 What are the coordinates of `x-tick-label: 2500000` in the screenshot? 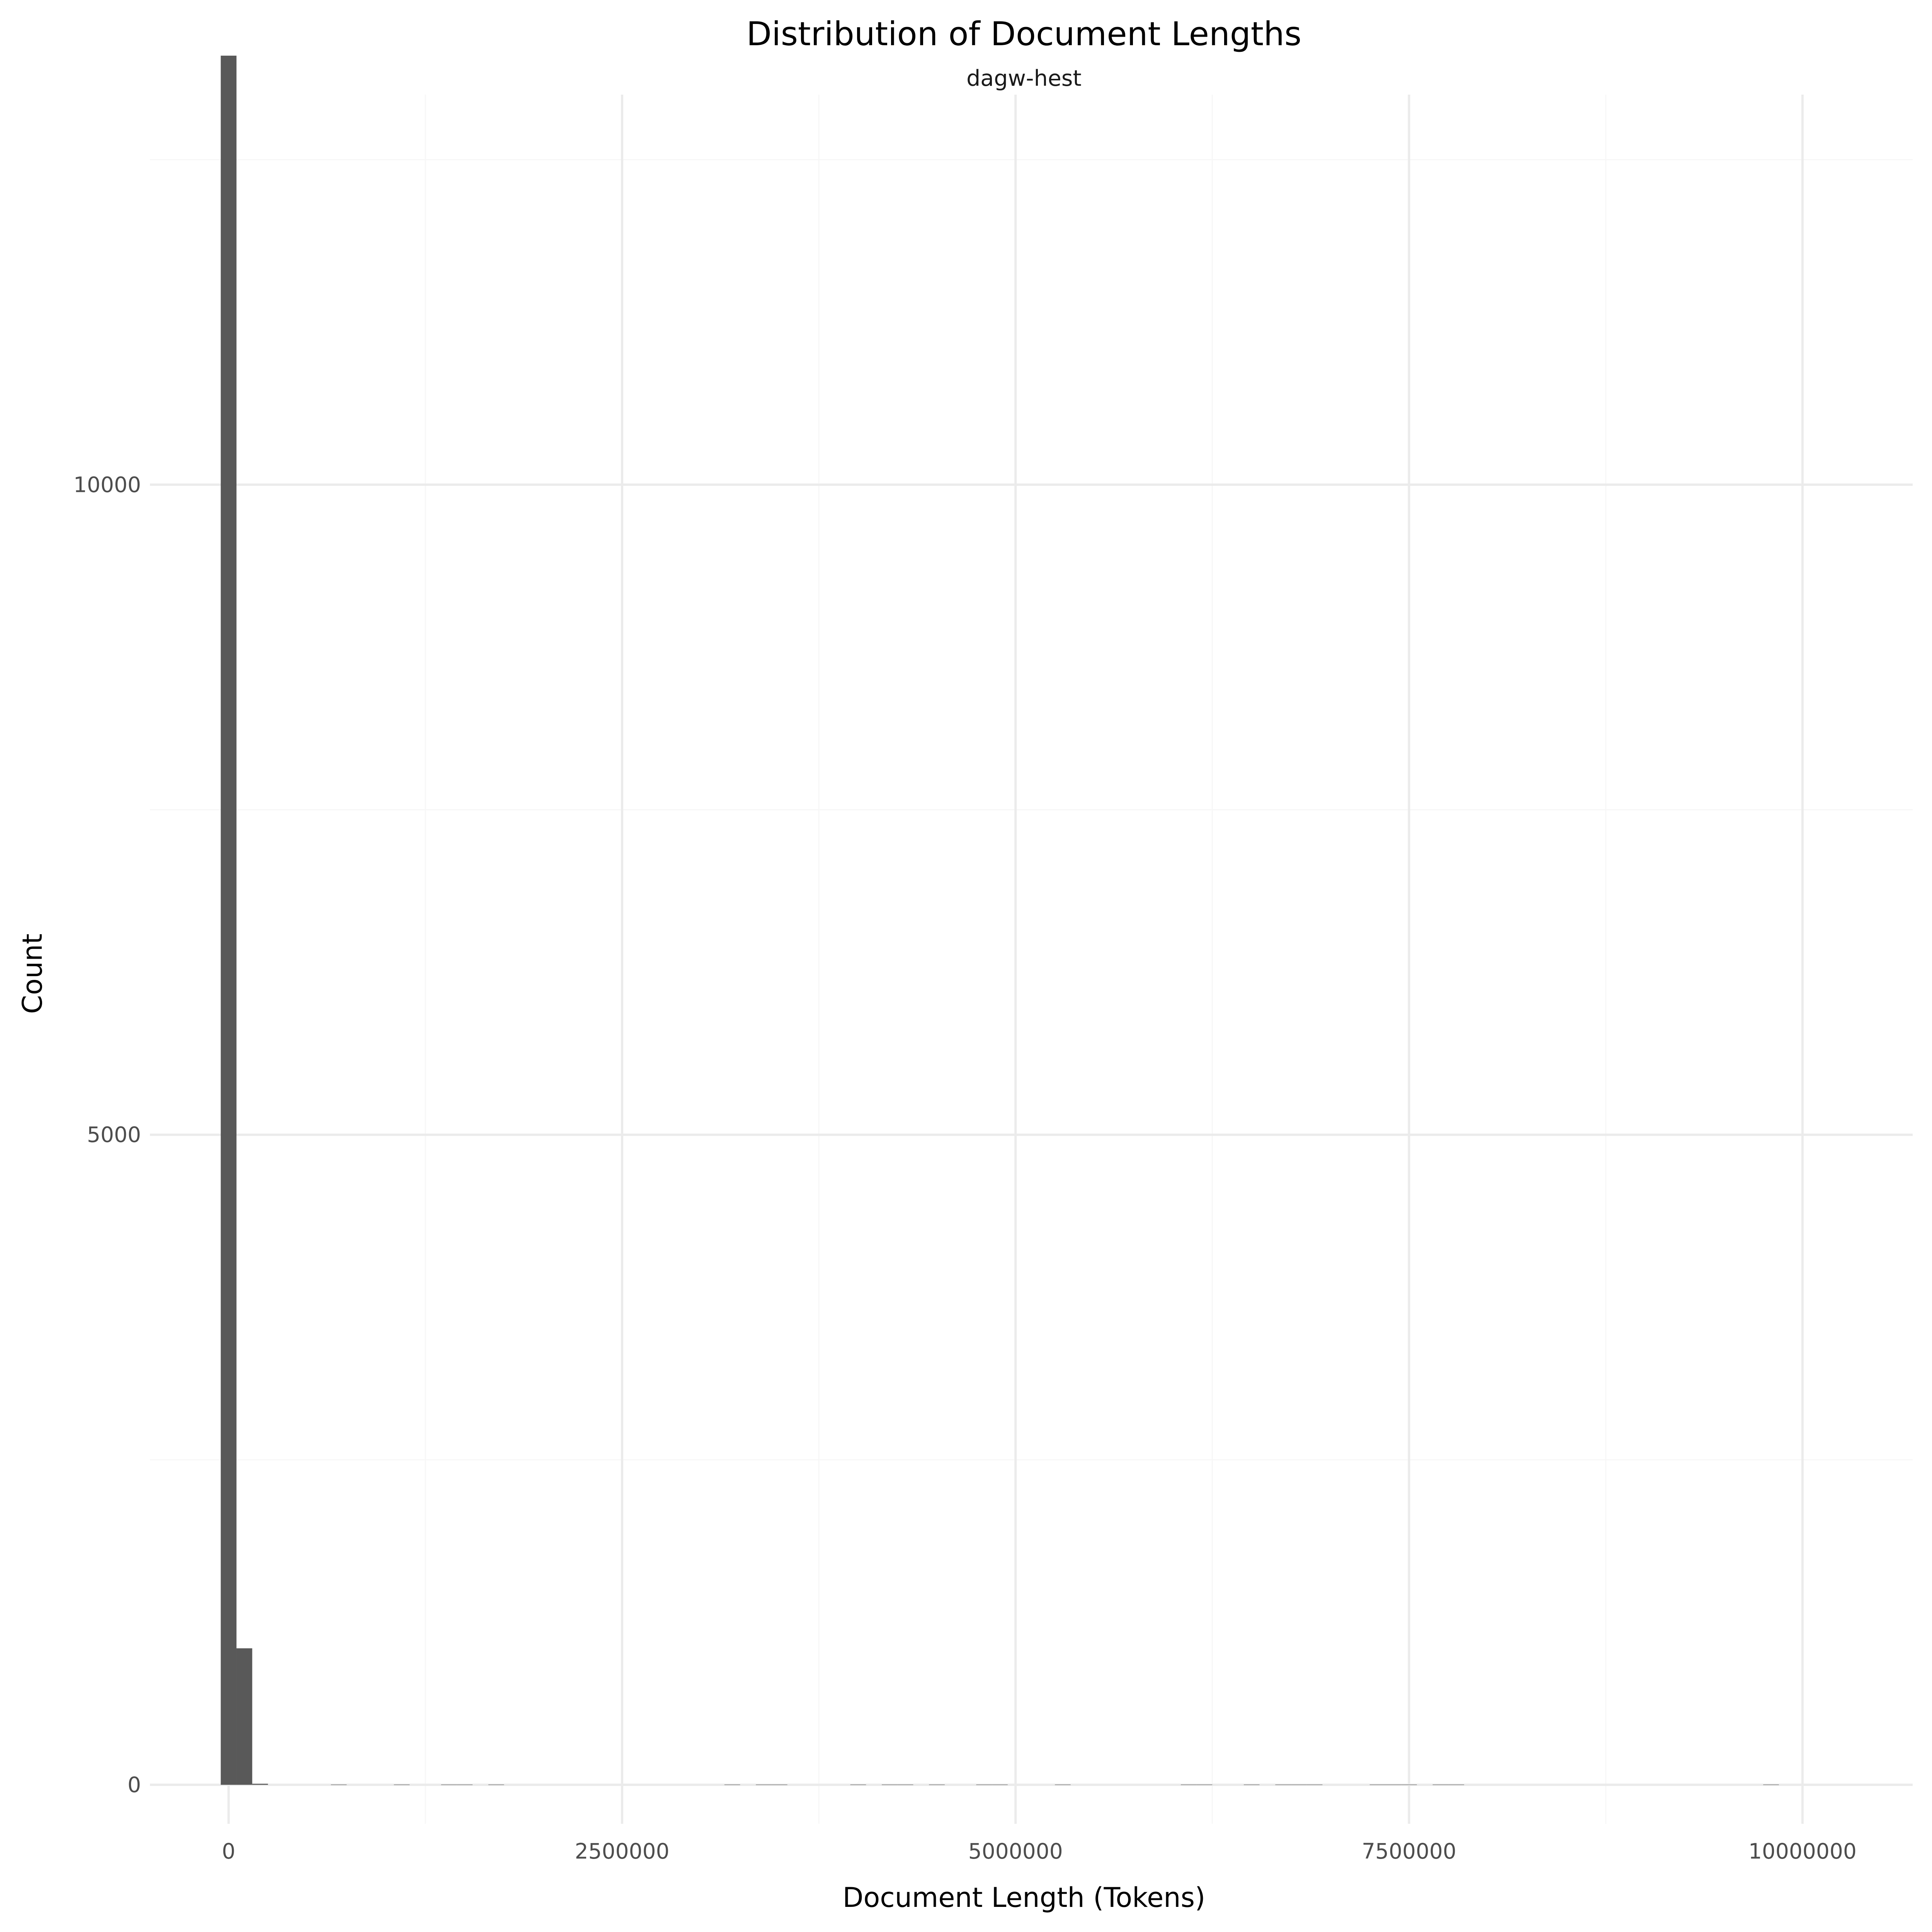 It's located at (622, 1852).